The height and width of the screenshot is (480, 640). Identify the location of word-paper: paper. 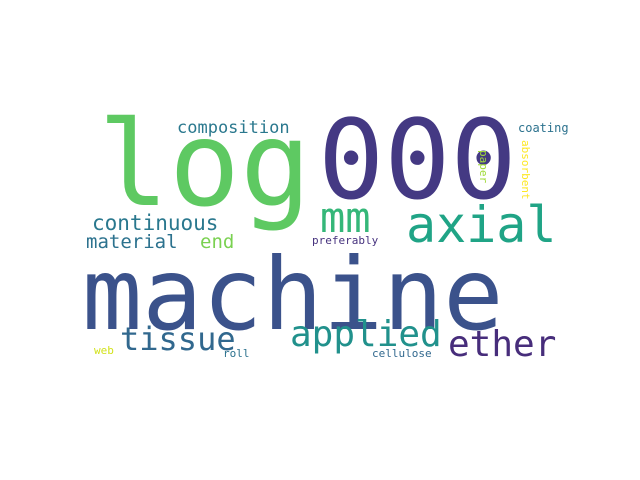
(483, 166).